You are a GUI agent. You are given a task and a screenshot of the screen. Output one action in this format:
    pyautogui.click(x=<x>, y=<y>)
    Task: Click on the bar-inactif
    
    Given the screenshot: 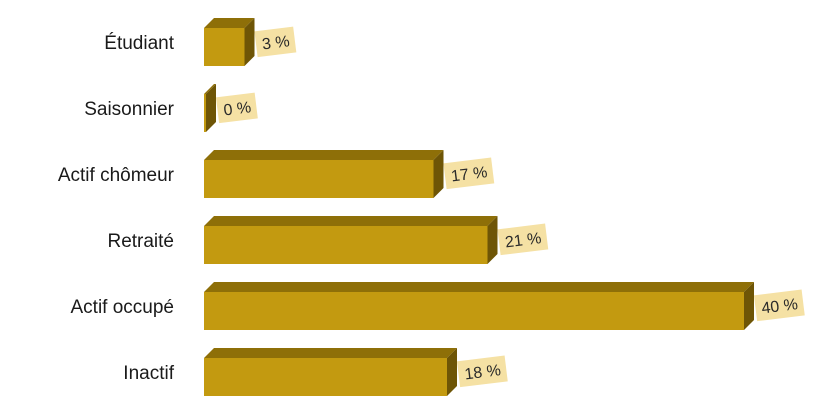 What is the action you would take?
    pyautogui.click(x=330, y=372)
    